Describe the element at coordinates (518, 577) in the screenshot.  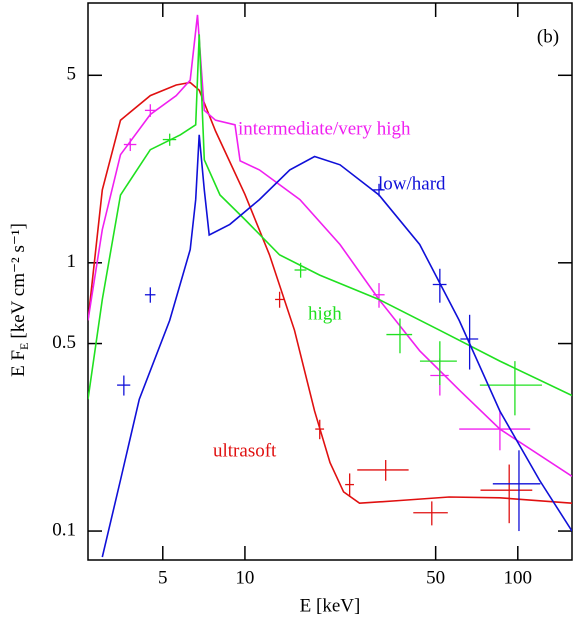
I see `x-tick-label: 100` at that location.